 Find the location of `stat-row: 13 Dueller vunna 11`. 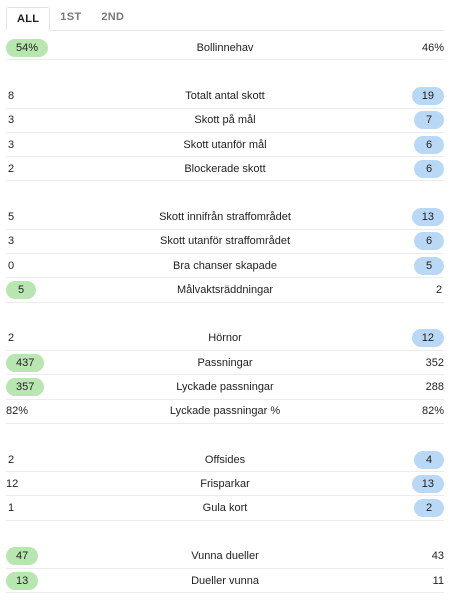

stat-row: 13 Dueller vunna 11 is located at coordinates (225, 581).